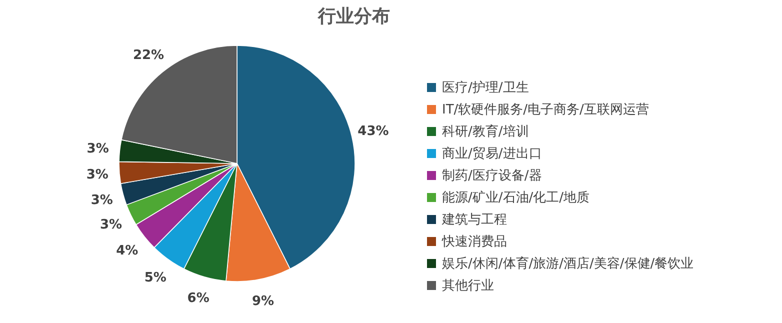  What do you see at coordinates (468, 286) in the screenshot?
I see `legend-label: 其他行业` at bounding box center [468, 286].